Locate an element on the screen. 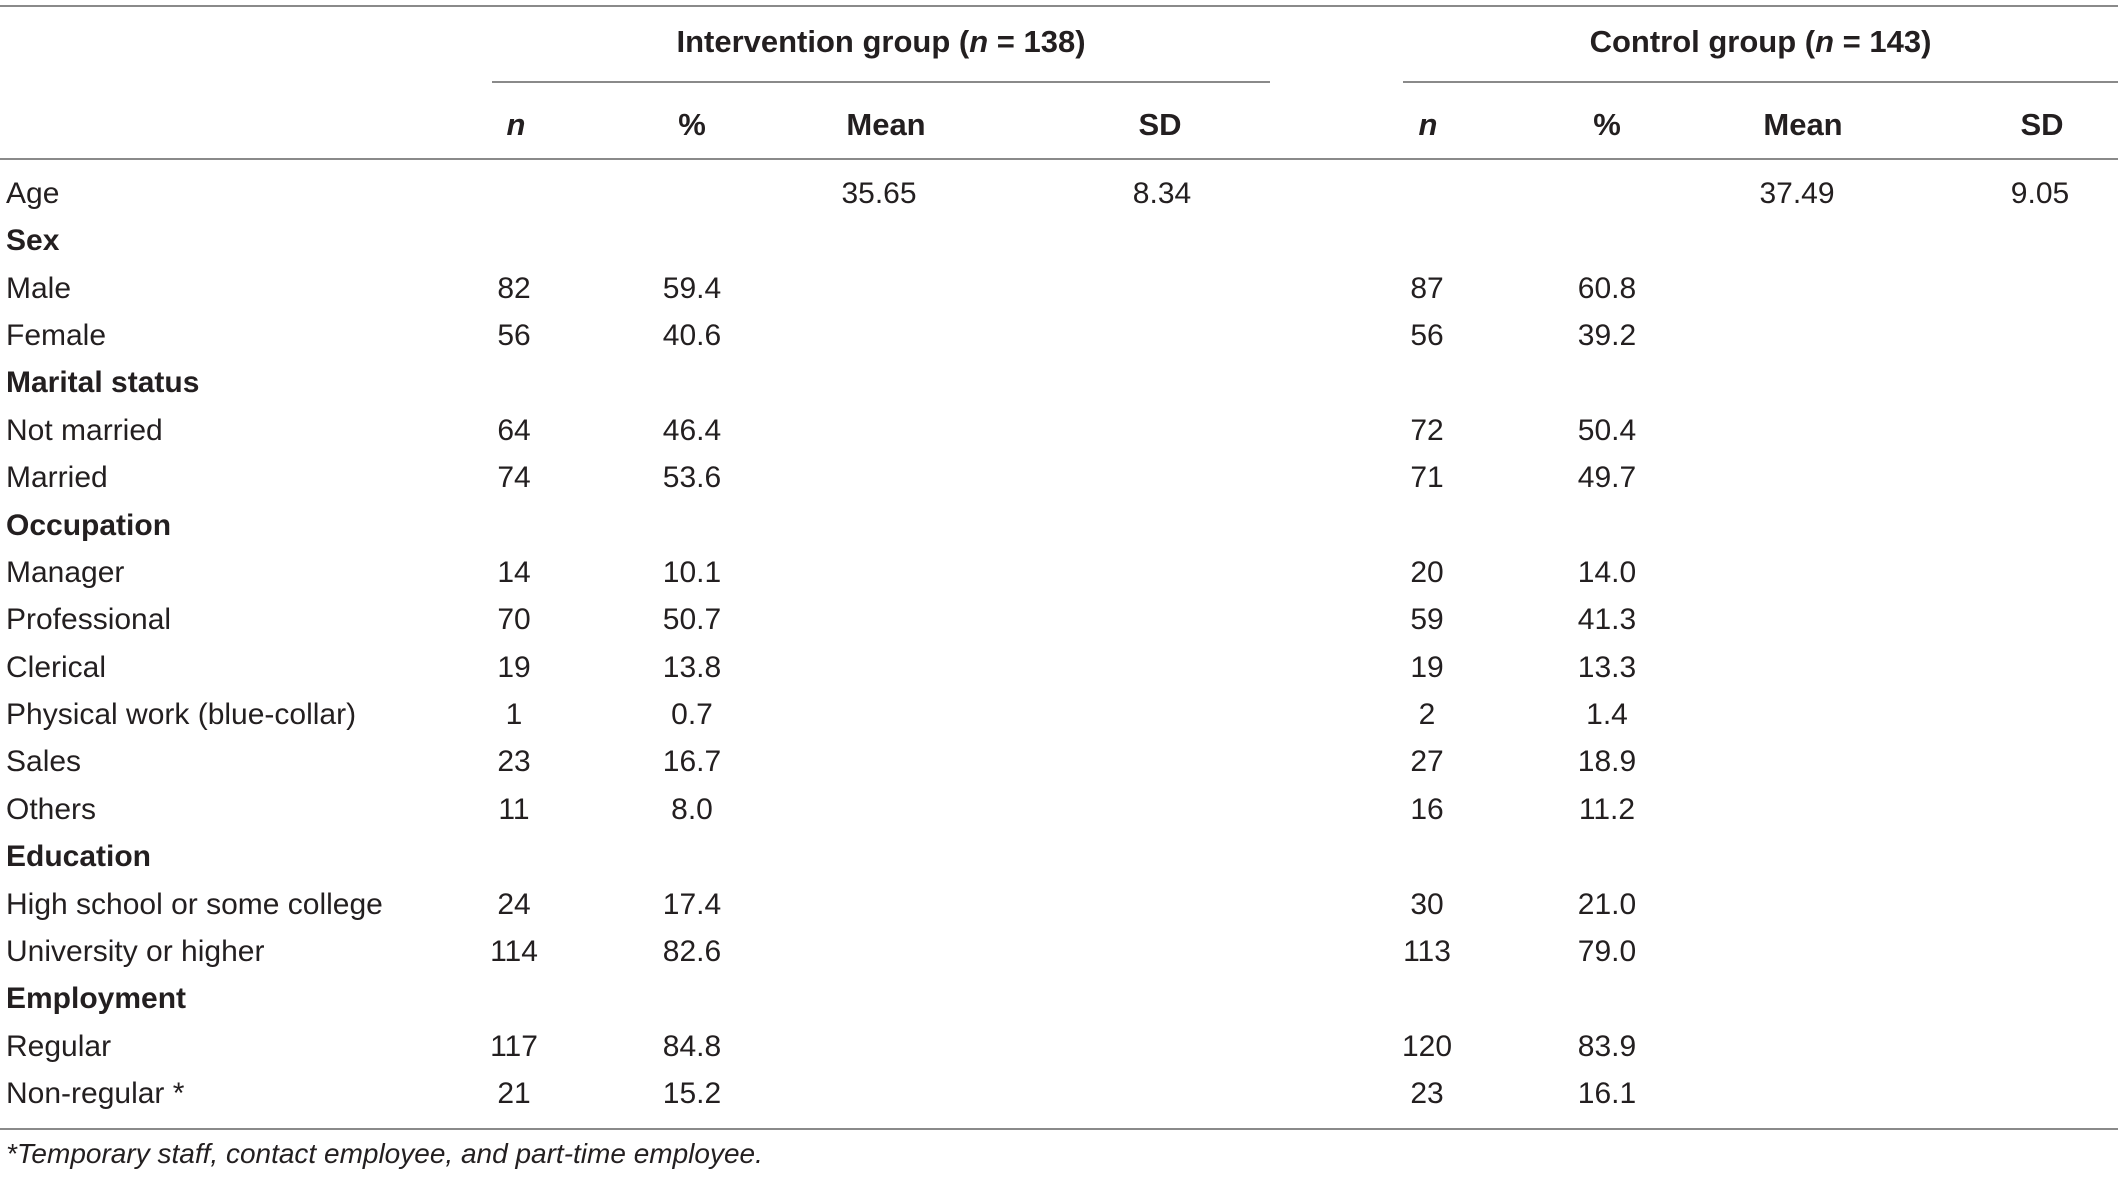 The image size is (2118, 1177). row-label: Regular is located at coordinates (59, 1046).